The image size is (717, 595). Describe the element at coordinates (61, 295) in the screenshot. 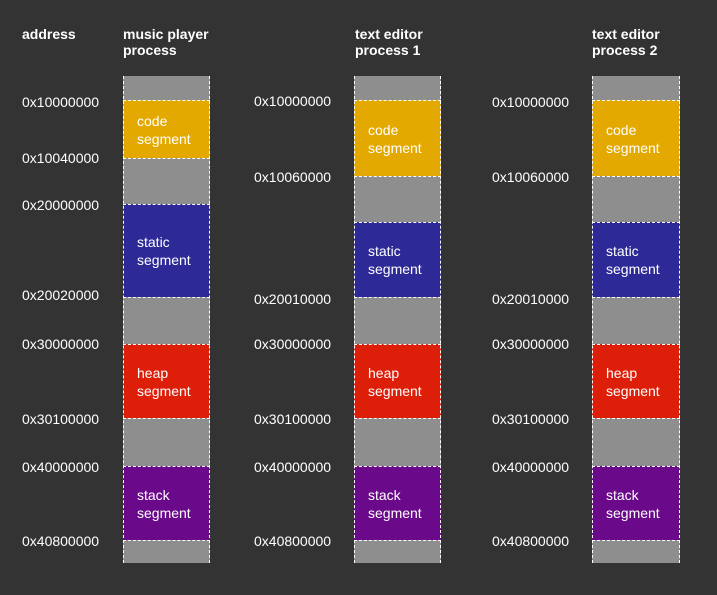

I see `address-label: 0x20020000` at that location.